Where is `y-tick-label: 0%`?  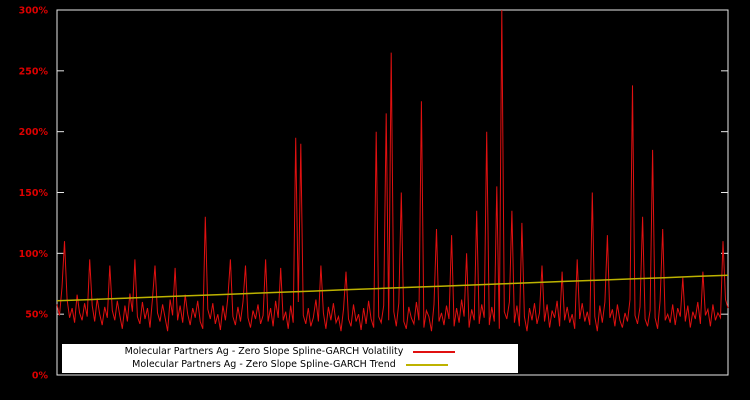
y-tick-label: 0% is located at coordinates (40, 376).